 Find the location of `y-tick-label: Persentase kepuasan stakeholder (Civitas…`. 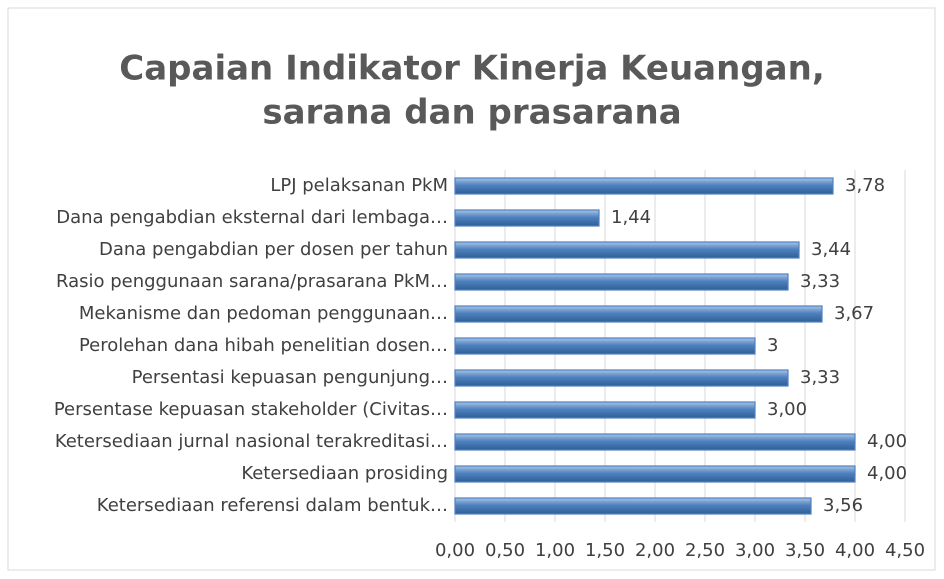

y-tick-label: Persentase kepuasan stakeholder (Civitas… is located at coordinates (251, 409).